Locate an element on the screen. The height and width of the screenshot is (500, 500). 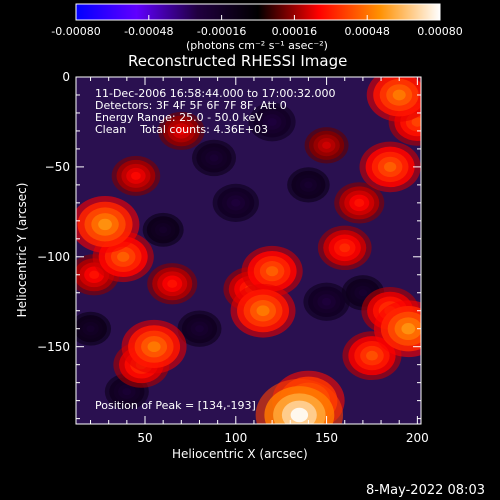
x-tick-label: 150 is located at coordinates (327, 438).